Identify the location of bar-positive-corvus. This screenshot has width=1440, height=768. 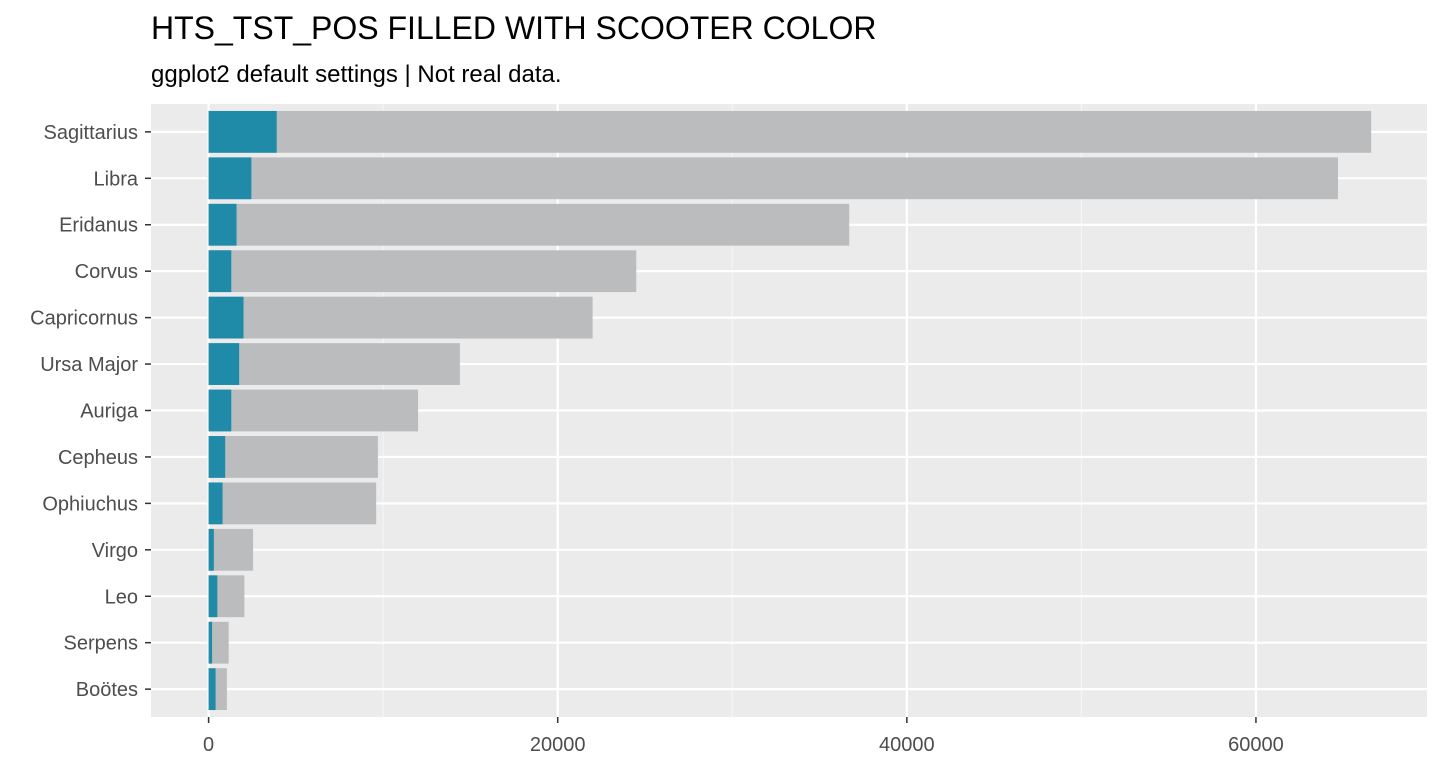
(220, 271).